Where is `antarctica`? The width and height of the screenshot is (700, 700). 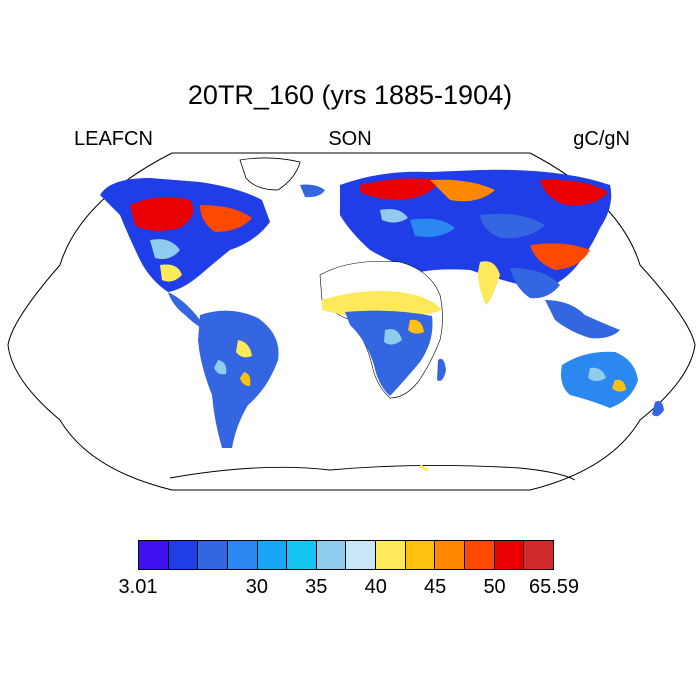
antarctica is located at coordinates (372, 472).